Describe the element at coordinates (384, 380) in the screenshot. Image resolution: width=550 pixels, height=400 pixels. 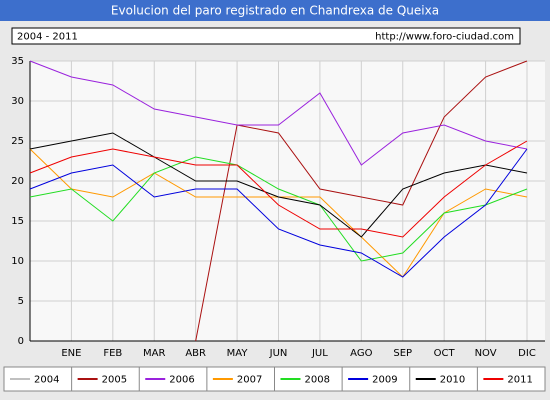
I see `legend-label: 2009` at that location.